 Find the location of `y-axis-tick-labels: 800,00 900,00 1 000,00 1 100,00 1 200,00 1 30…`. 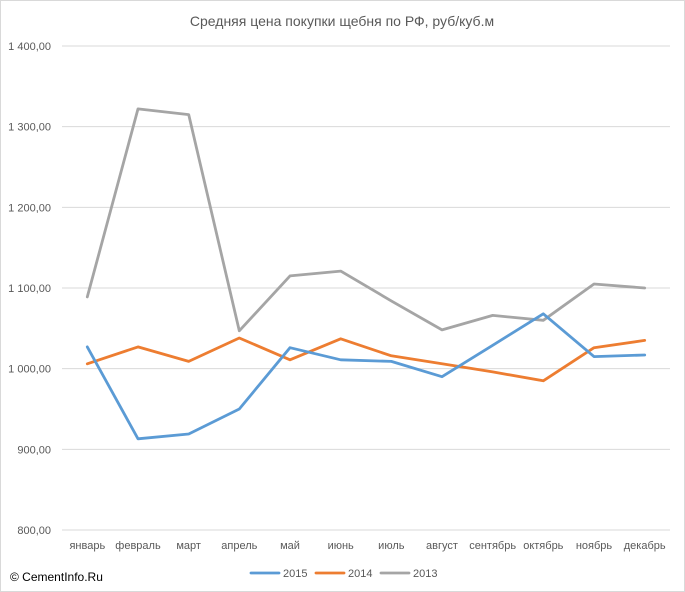

y-axis-tick-labels: 800,00 900,00 1 000,00 1 100,00 1 200,00 1 30… is located at coordinates (29, 289).